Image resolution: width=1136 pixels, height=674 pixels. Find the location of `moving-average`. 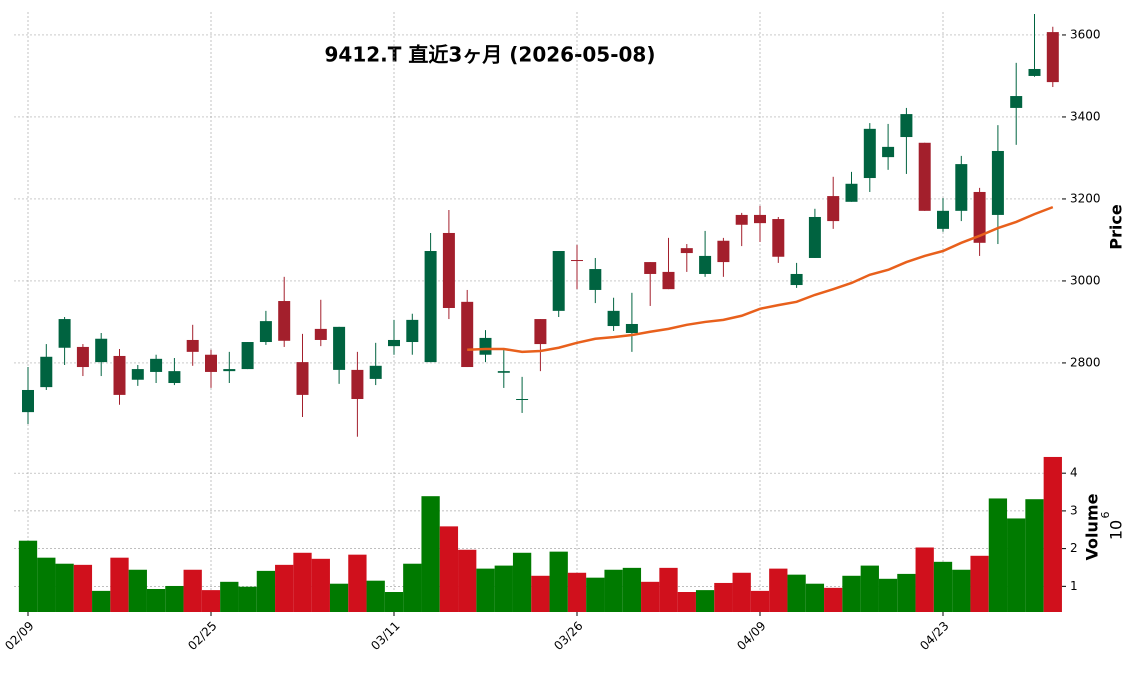

moving-average is located at coordinates (760, 279).